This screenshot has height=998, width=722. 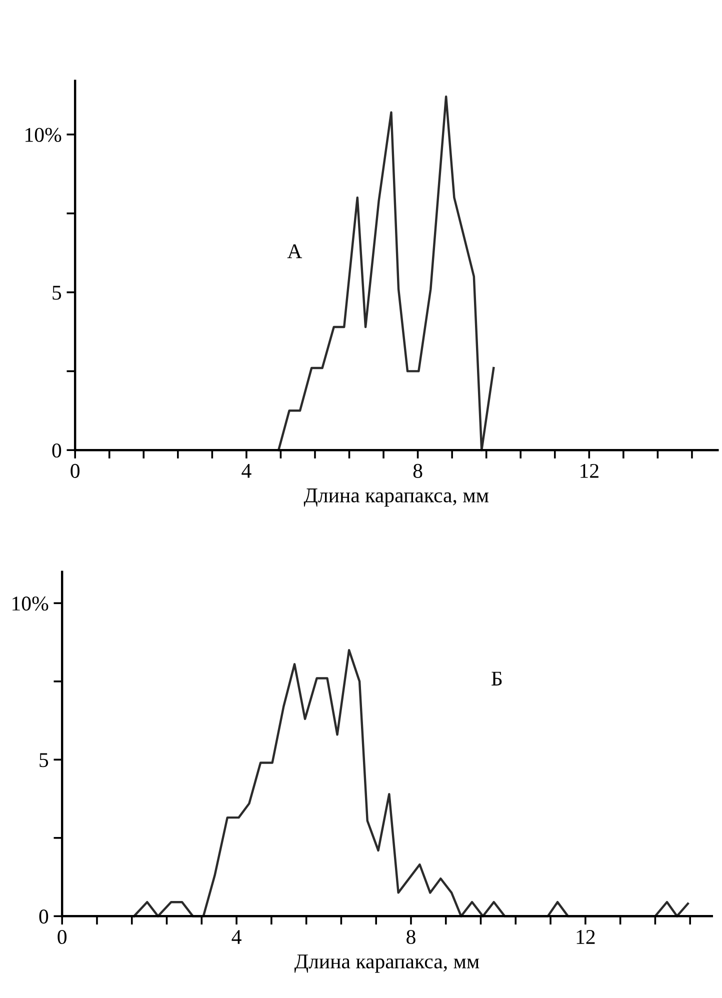 I want to click on x-tick-label: 0, so click(x=75, y=471).